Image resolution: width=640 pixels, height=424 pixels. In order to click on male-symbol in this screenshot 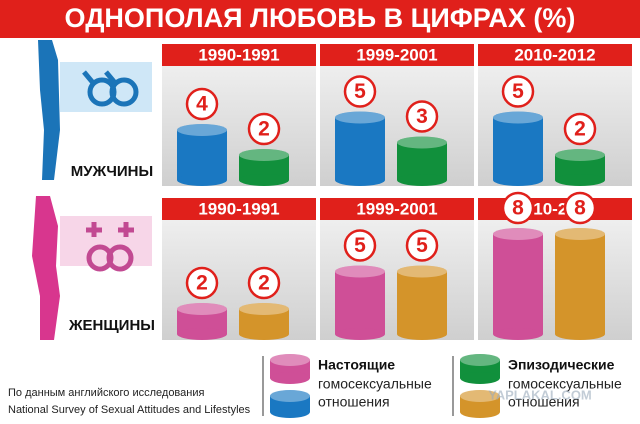, I will do `click(110, 88)`.